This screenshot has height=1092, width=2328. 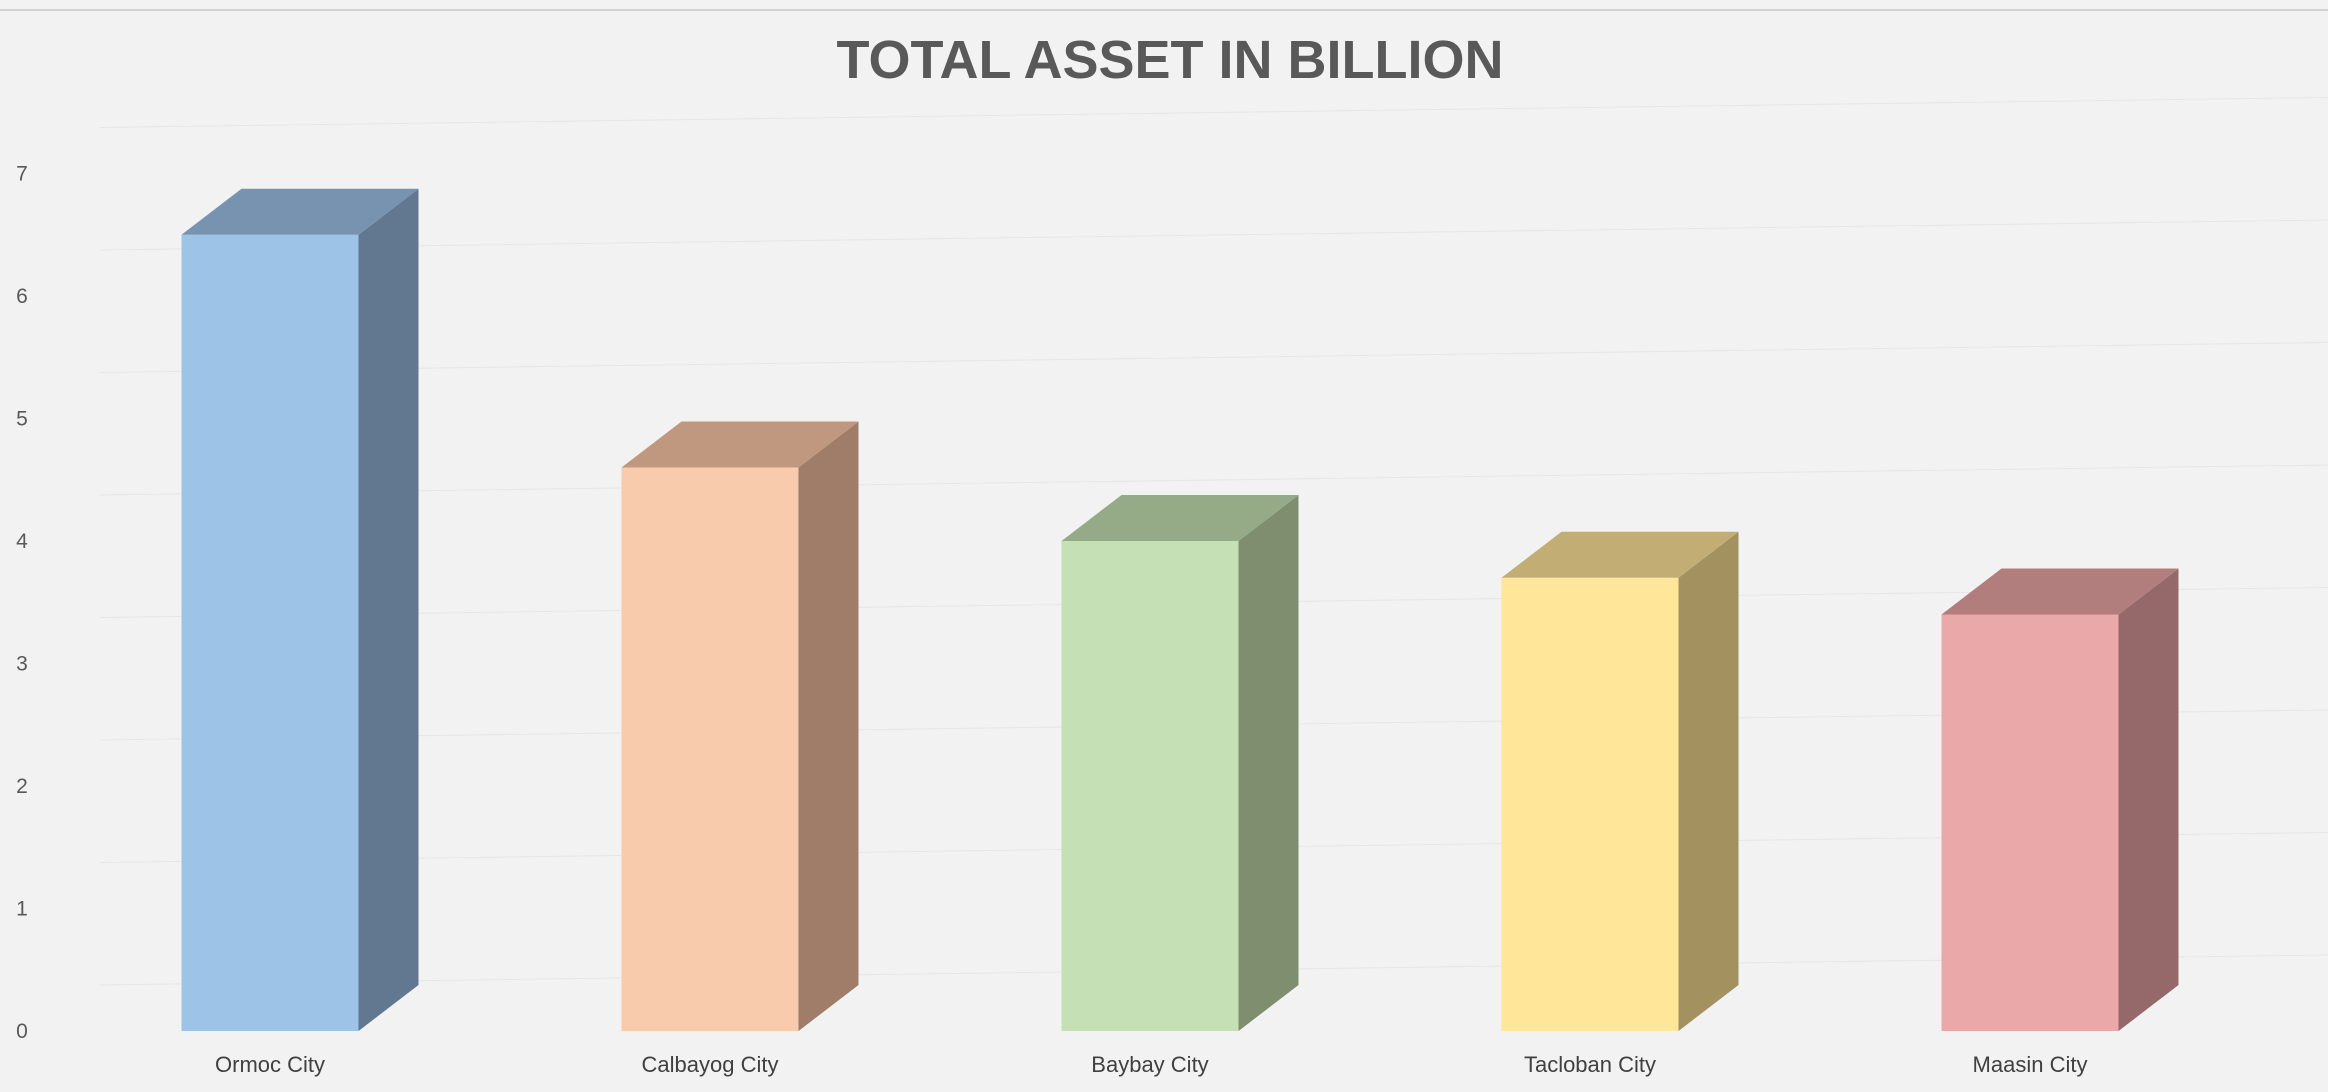 What do you see at coordinates (1169, 60) in the screenshot?
I see `chart-title: TOTAL ASSET IN BILLION` at bounding box center [1169, 60].